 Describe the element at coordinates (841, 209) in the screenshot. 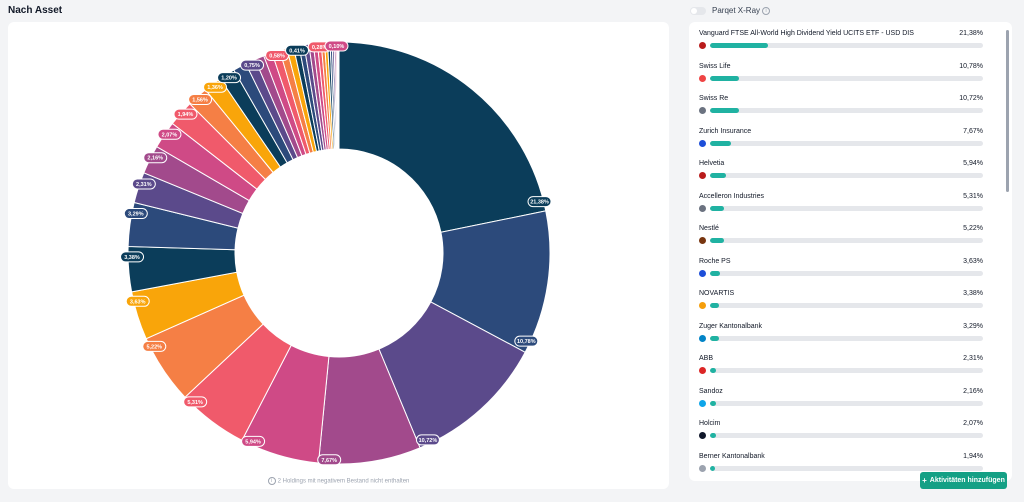

I see `holding-item: Accelleron Industries 5,31%` at that location.